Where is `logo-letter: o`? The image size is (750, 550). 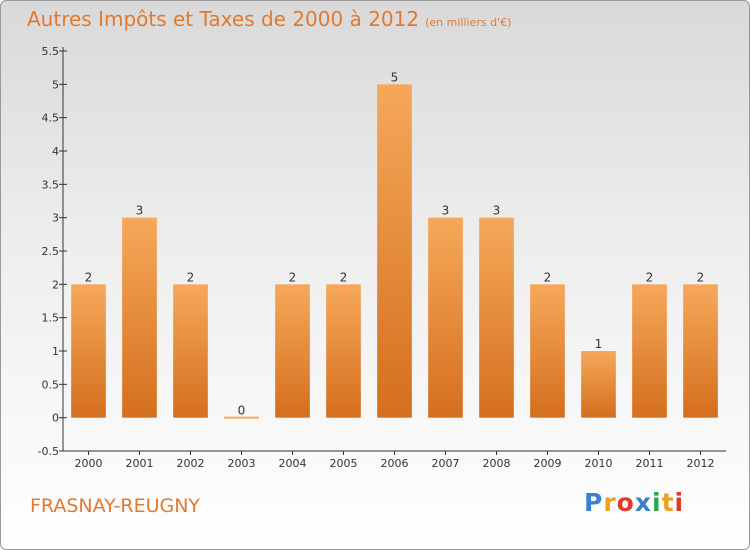
logo-letter: o is located at coordinates (625, 502).